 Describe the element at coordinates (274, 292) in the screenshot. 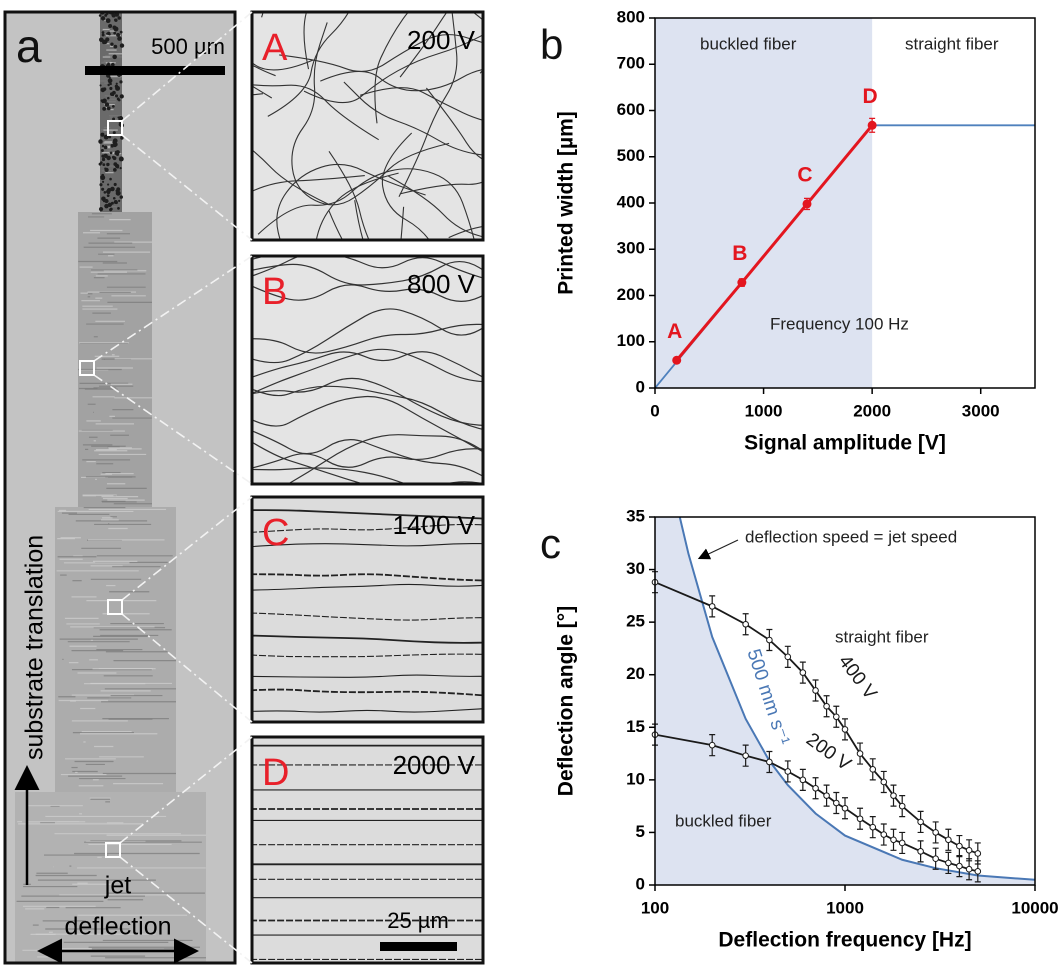

I see `inset-label: B` at that location.